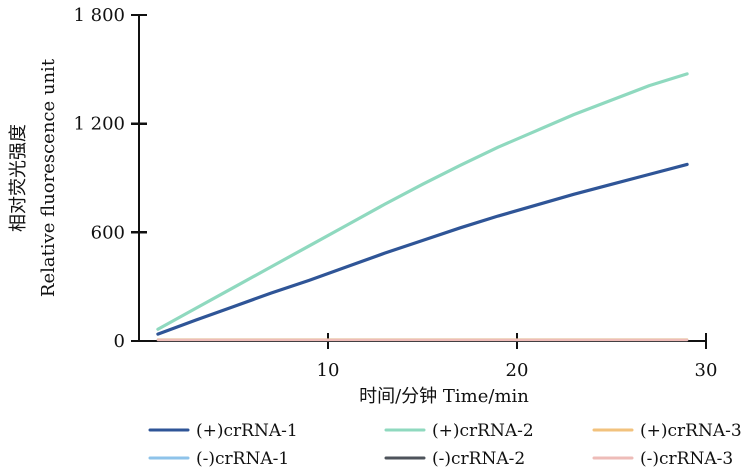 The width and height of the screenshot is (749, 476). I want to click on y-axis-title-chinese: 相对荧光强度, so click(18, 178).